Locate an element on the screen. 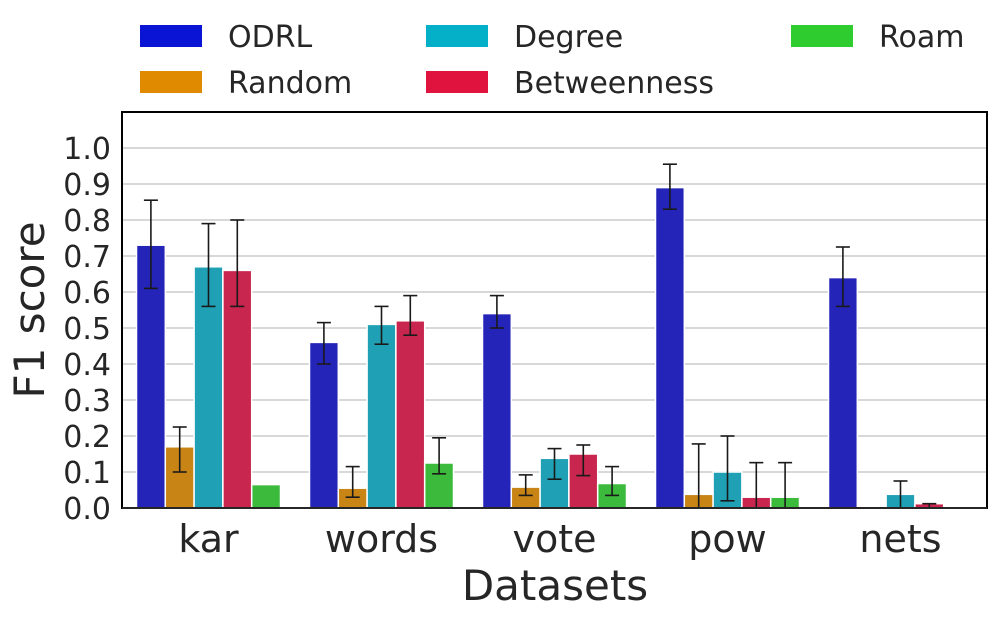 This screenshot has width=997, height=620. y-tick-labels: 0.00.10.20.30.40.50.60.70.80.91.0 is located at coordinates (87, 329).